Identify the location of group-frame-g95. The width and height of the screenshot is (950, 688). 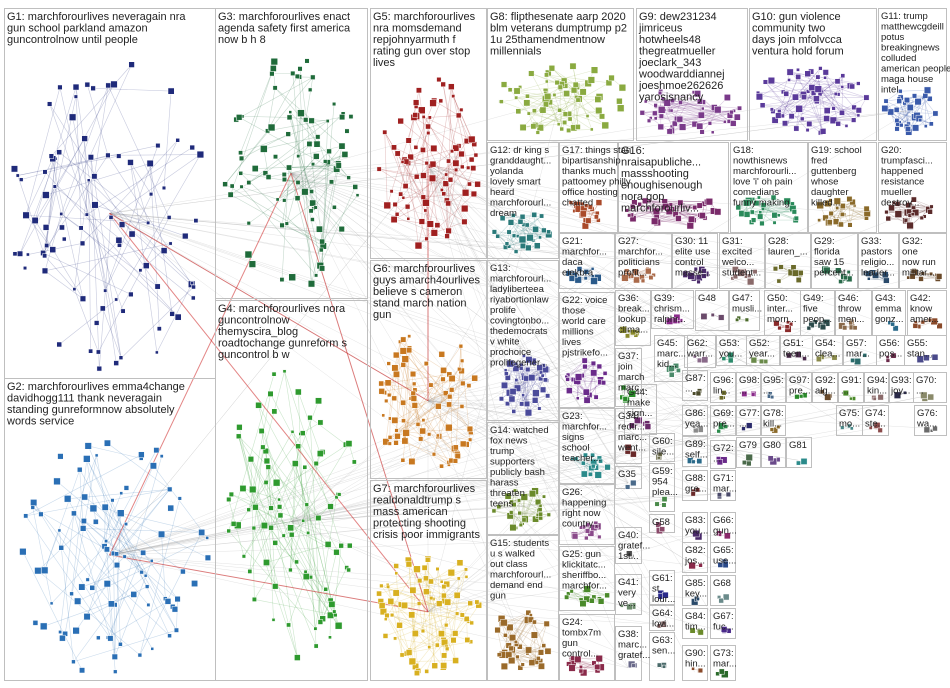
(773, 387).